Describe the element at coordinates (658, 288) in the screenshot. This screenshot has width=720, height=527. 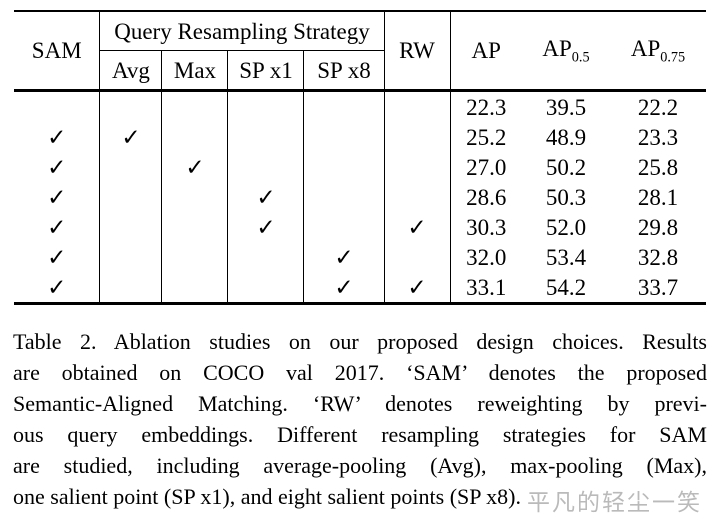
I see `cell-ap75: 33.7` at that location.